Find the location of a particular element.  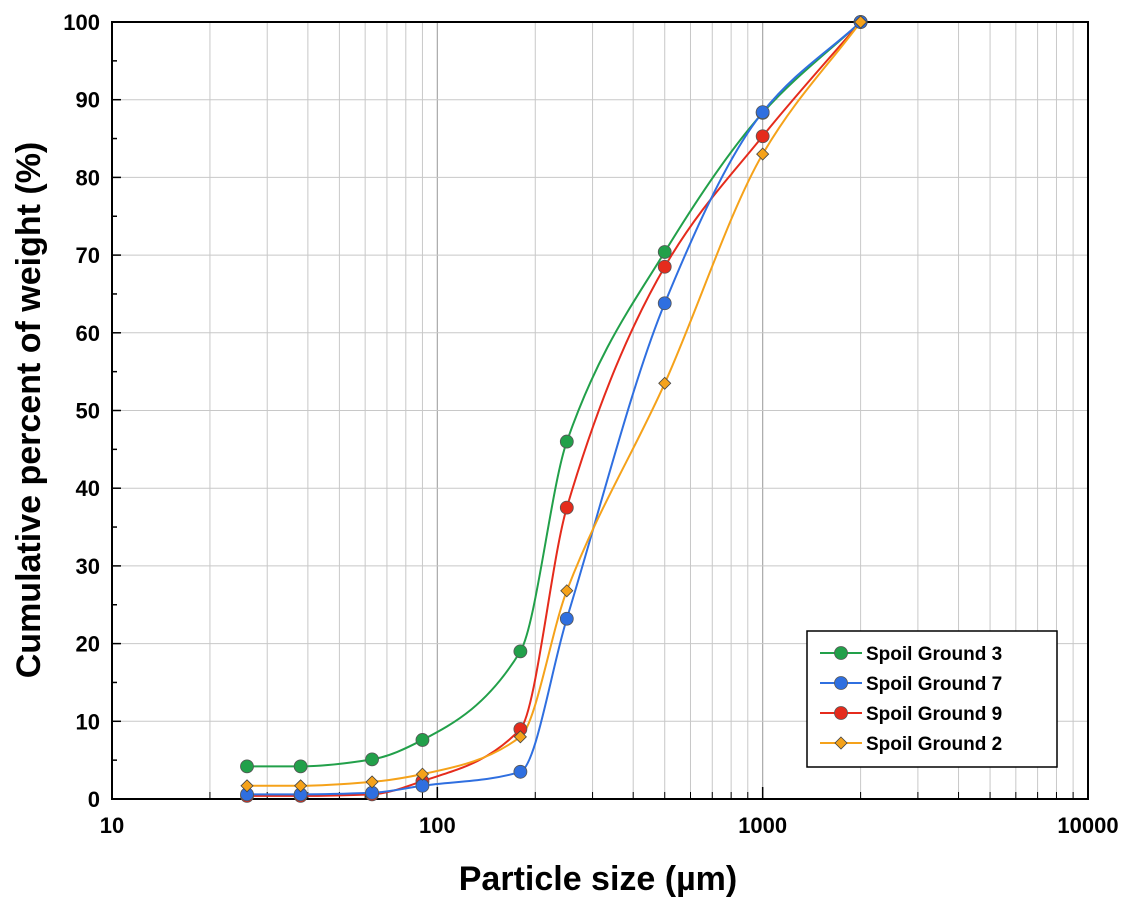

y-tick-labels: 0 10 20 30 40 50 60 70 80 90 100 is located at coordinates (81, 411).